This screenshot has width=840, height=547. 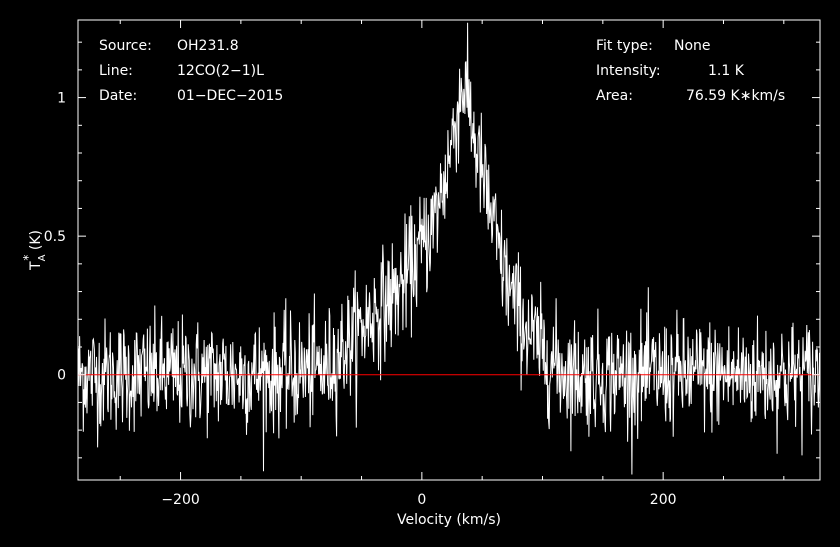 I want to click on info-source-value: OH231.8, so click(x=208, y=46).